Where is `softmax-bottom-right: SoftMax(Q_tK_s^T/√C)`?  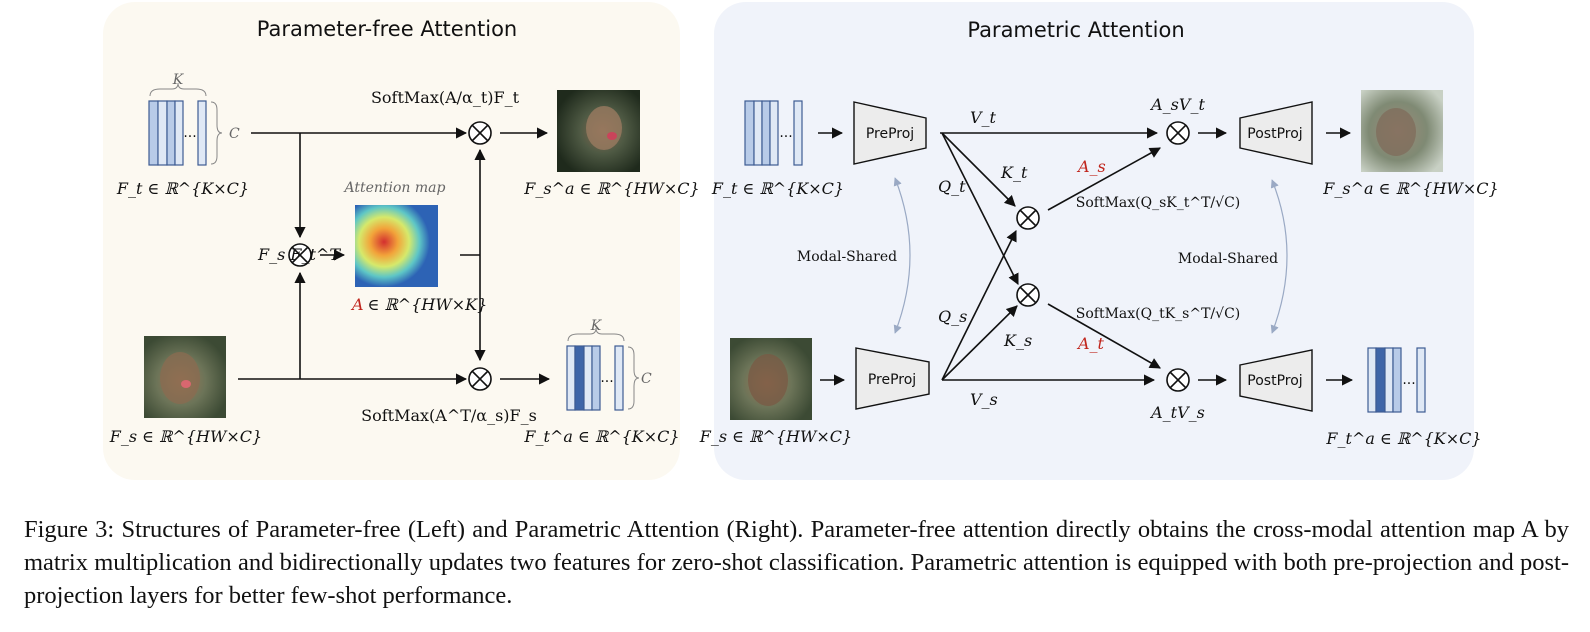 softmax-bottom-right: SoftMax(Q_tK_s^T/√C) is located at coordinates (1158, 314).